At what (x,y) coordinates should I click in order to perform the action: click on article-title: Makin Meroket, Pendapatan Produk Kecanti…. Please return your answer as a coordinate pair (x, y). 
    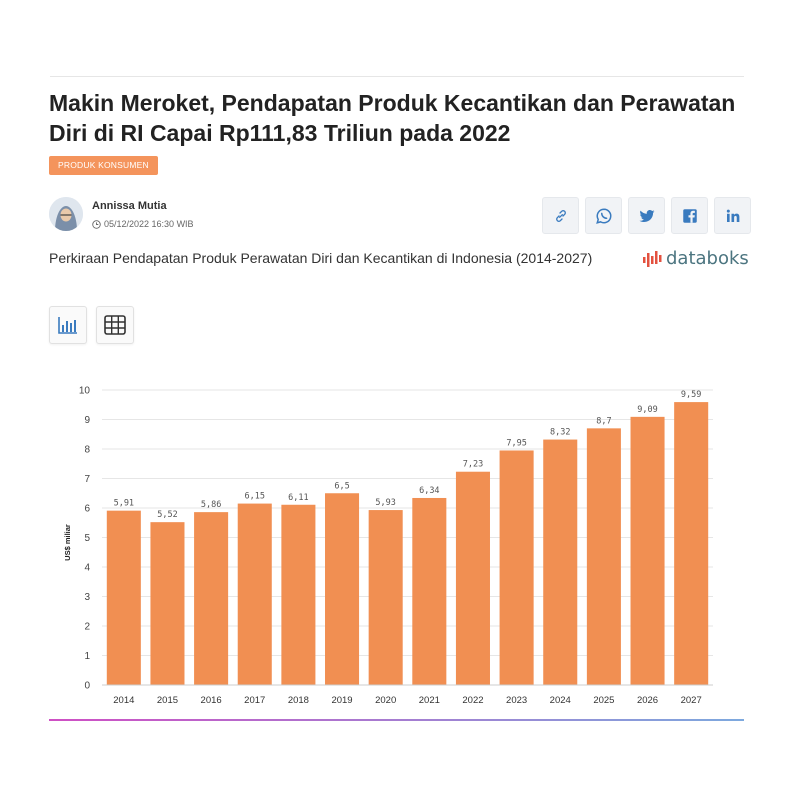
    Looking at the image, I should click on (392, 118).